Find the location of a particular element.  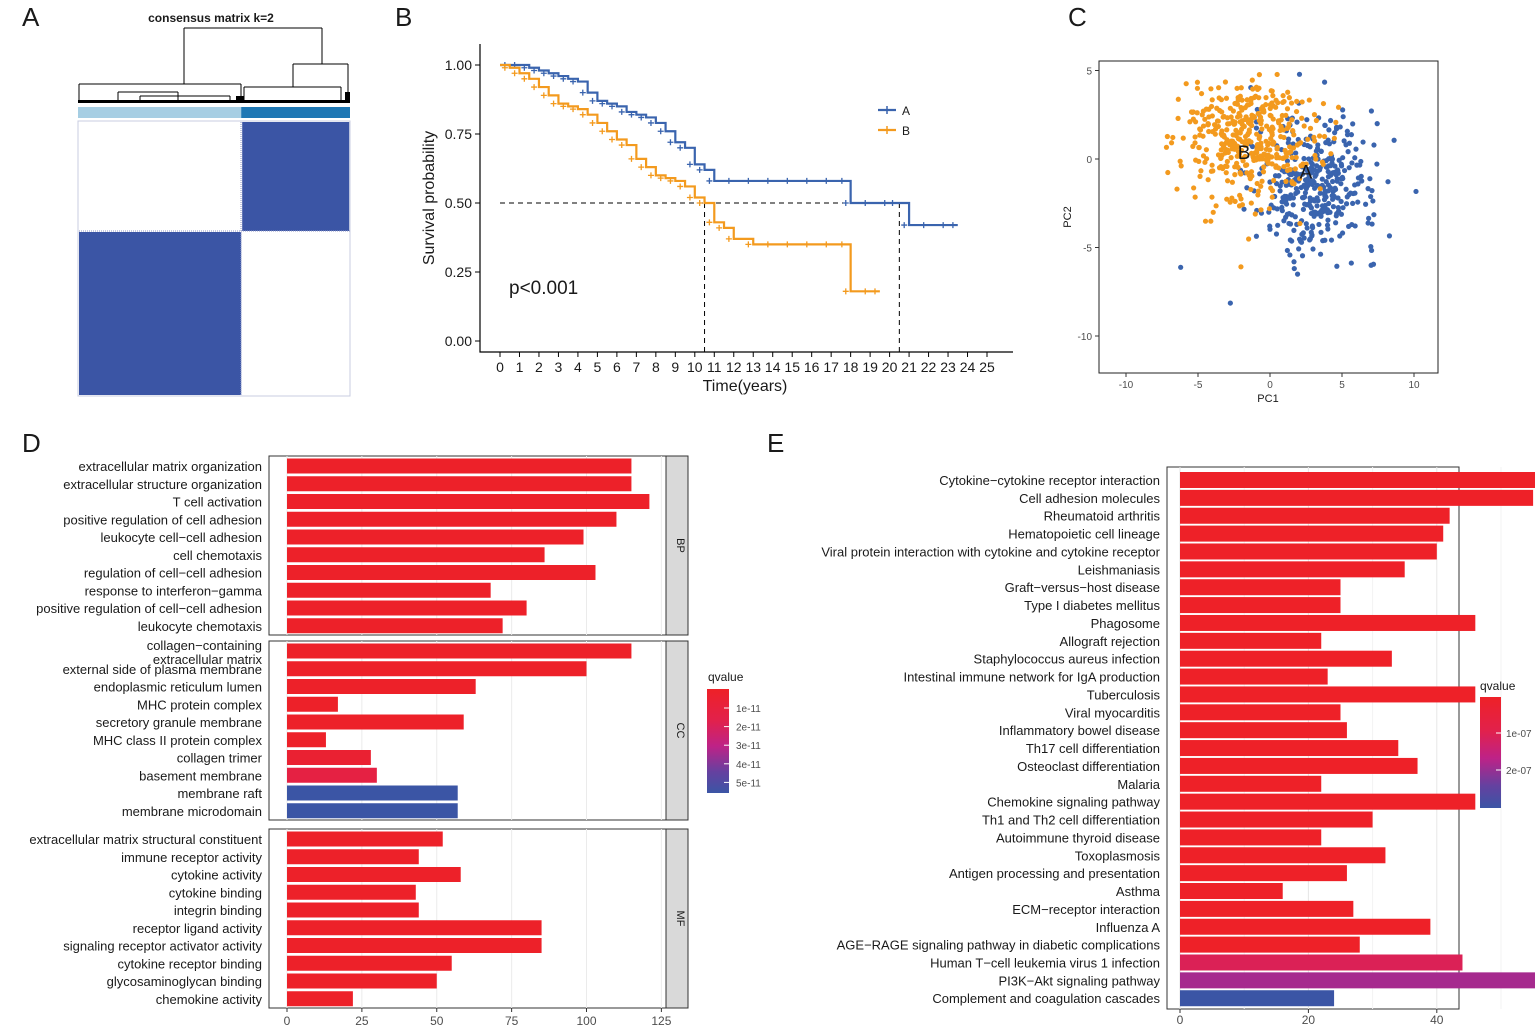

panel-letter-e: E is located at coordinates (775, 443).